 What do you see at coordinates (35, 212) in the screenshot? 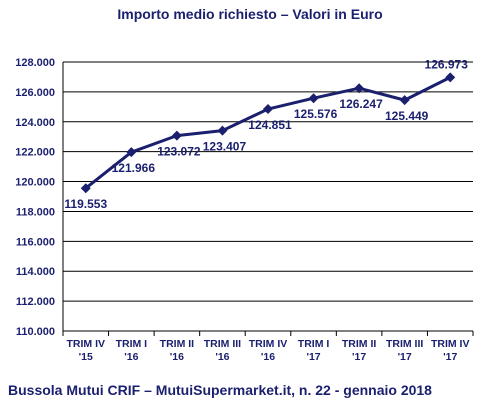
I see `y-tick-label: 118.000` at bounding box center [35, 212].